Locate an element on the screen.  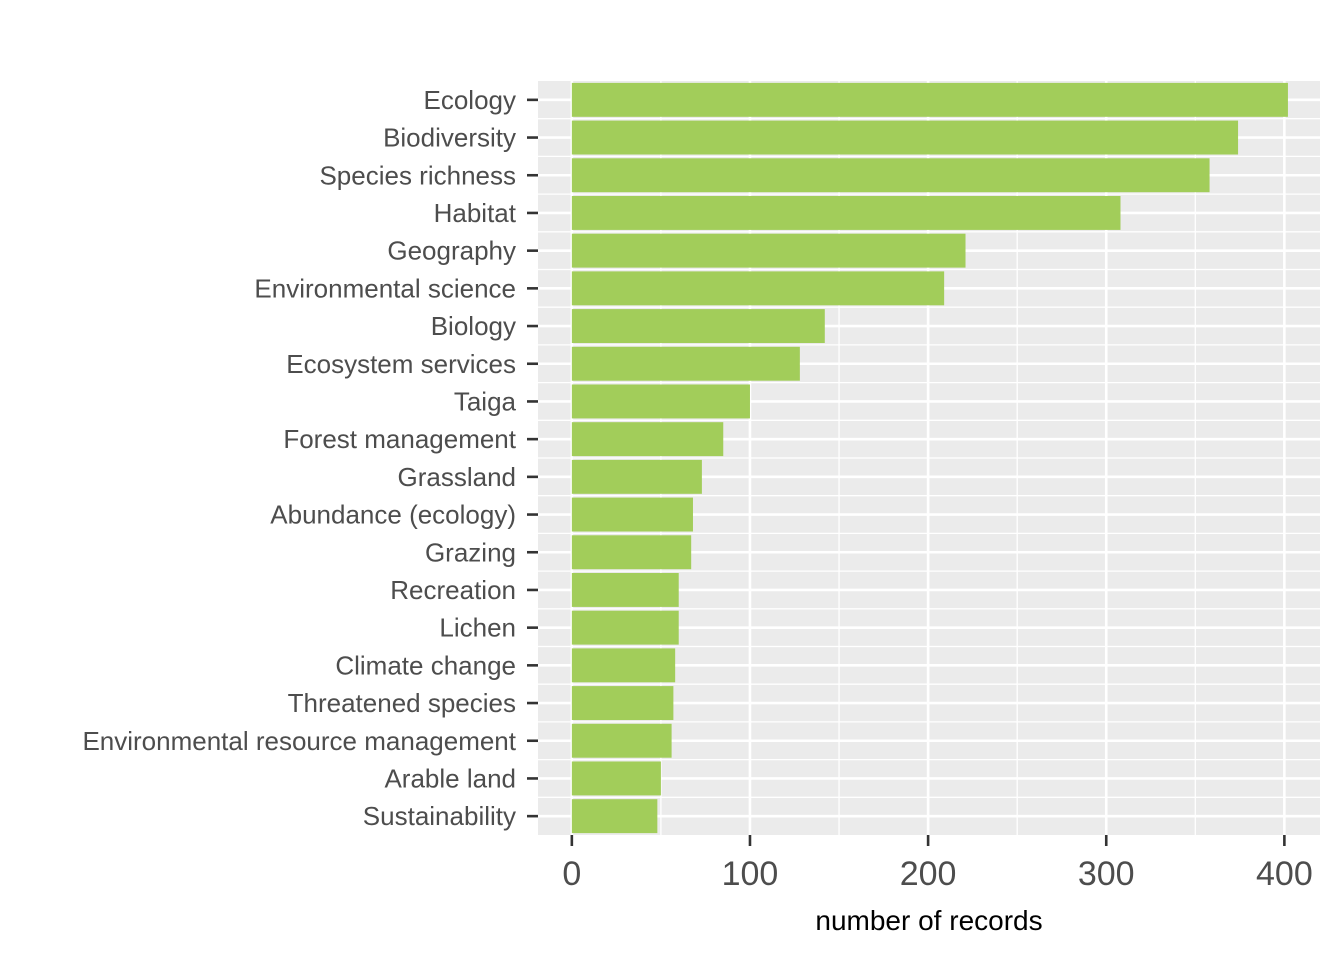
bar-climate-change is located at coordinates (623, 665).